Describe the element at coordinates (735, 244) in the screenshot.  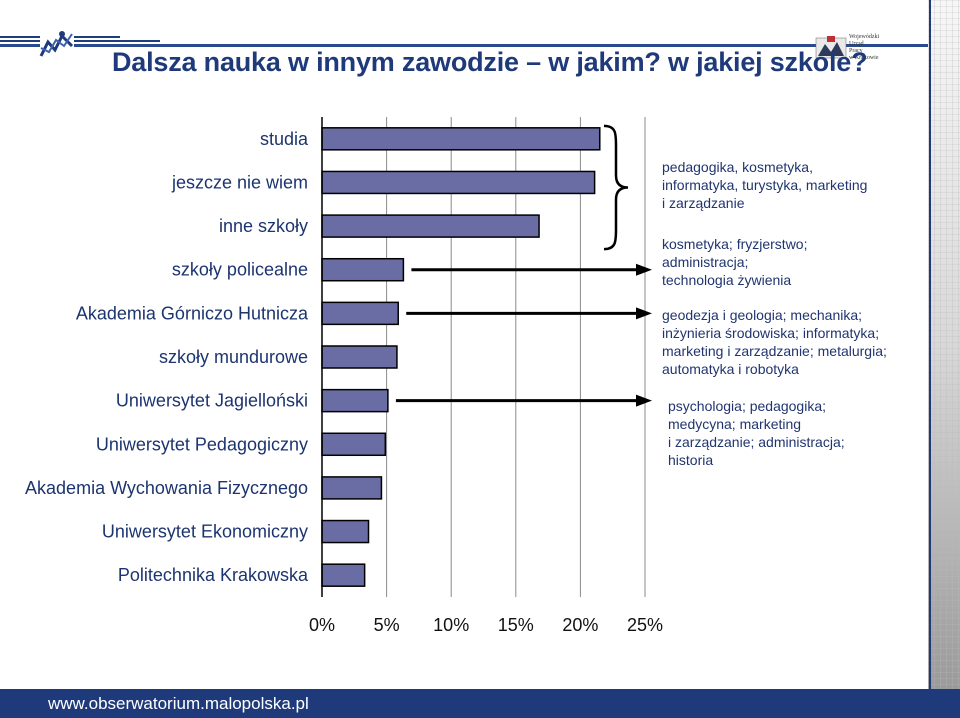
I see `annotation-line: kosmetyka; fryzjerstwo;` at that location.